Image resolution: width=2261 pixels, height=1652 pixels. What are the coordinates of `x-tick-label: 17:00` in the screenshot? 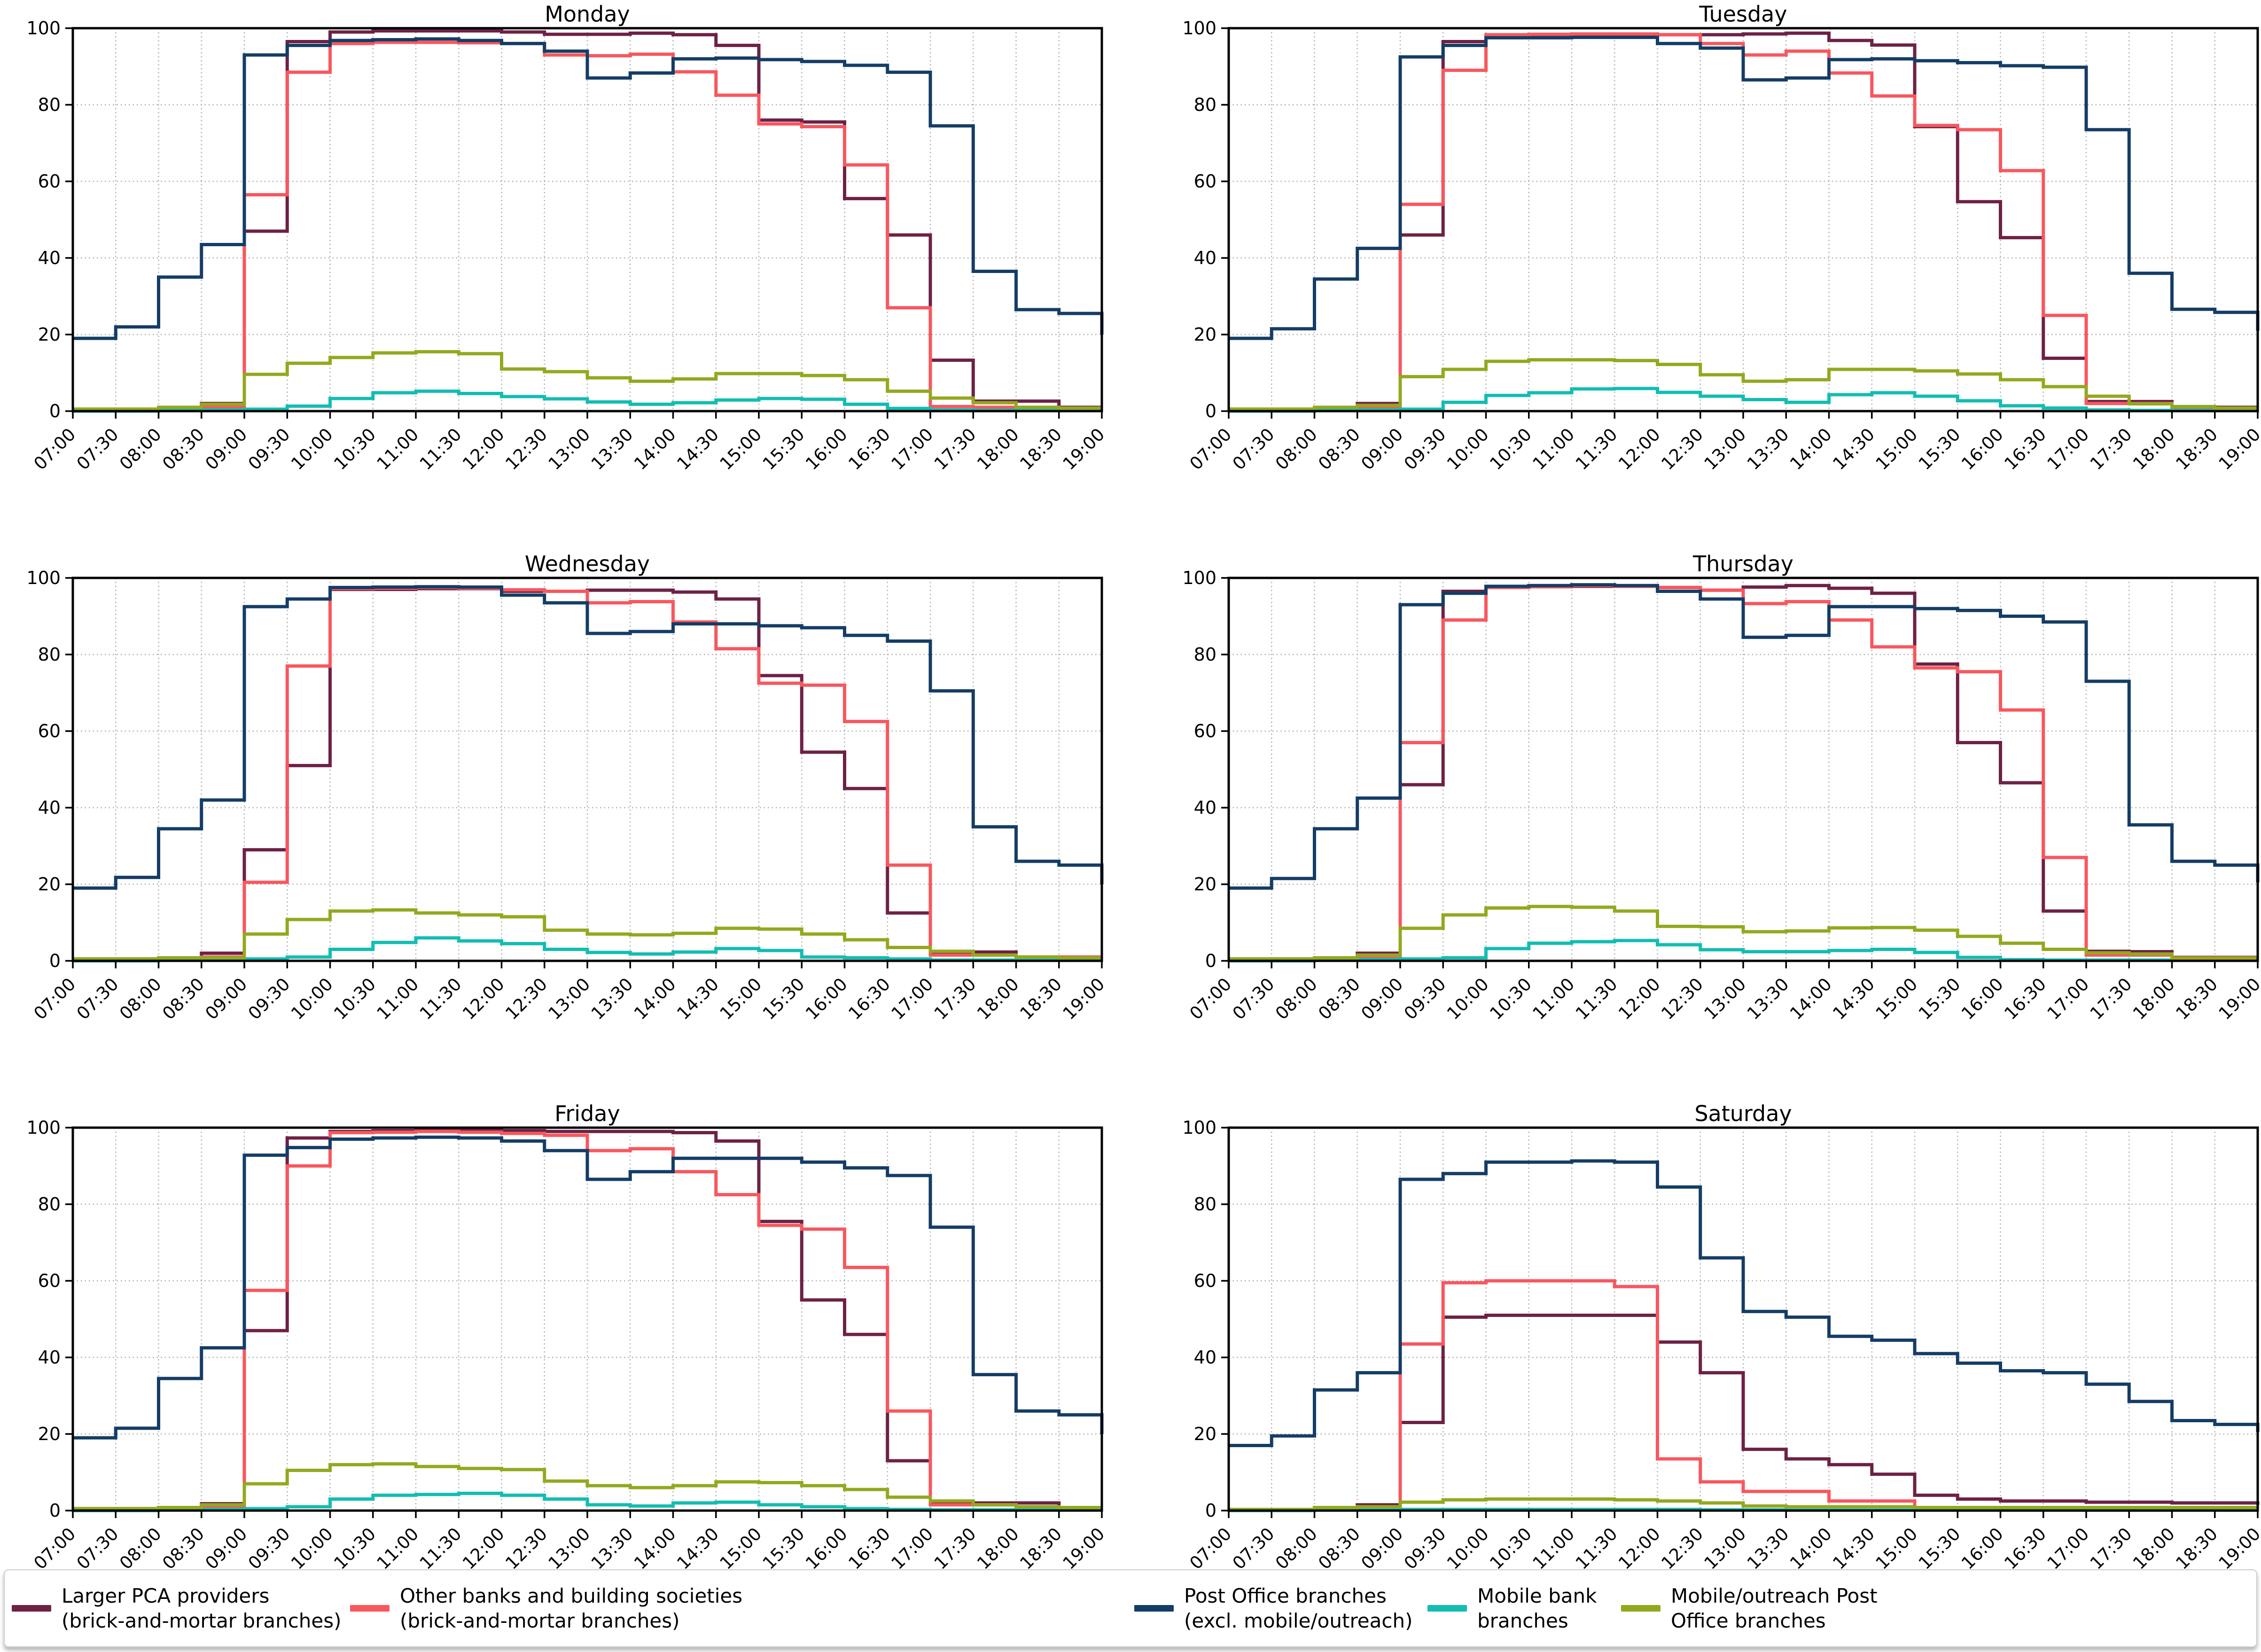 It's located at (912, 1549).